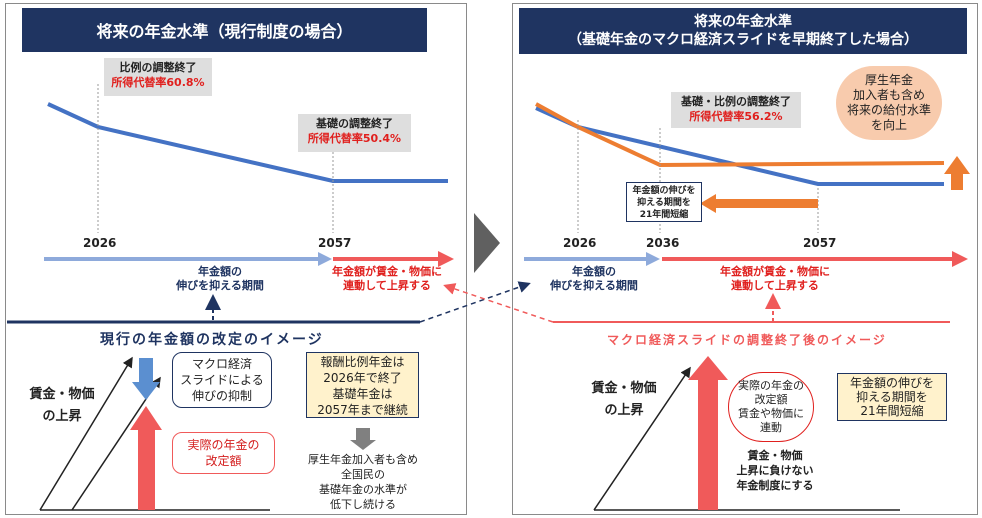 The width and height of the screenshot is (982, 518). I want to click on right-callout: 基礎・比例の調整終了 所得代替率56.2%, so click(736, 110).